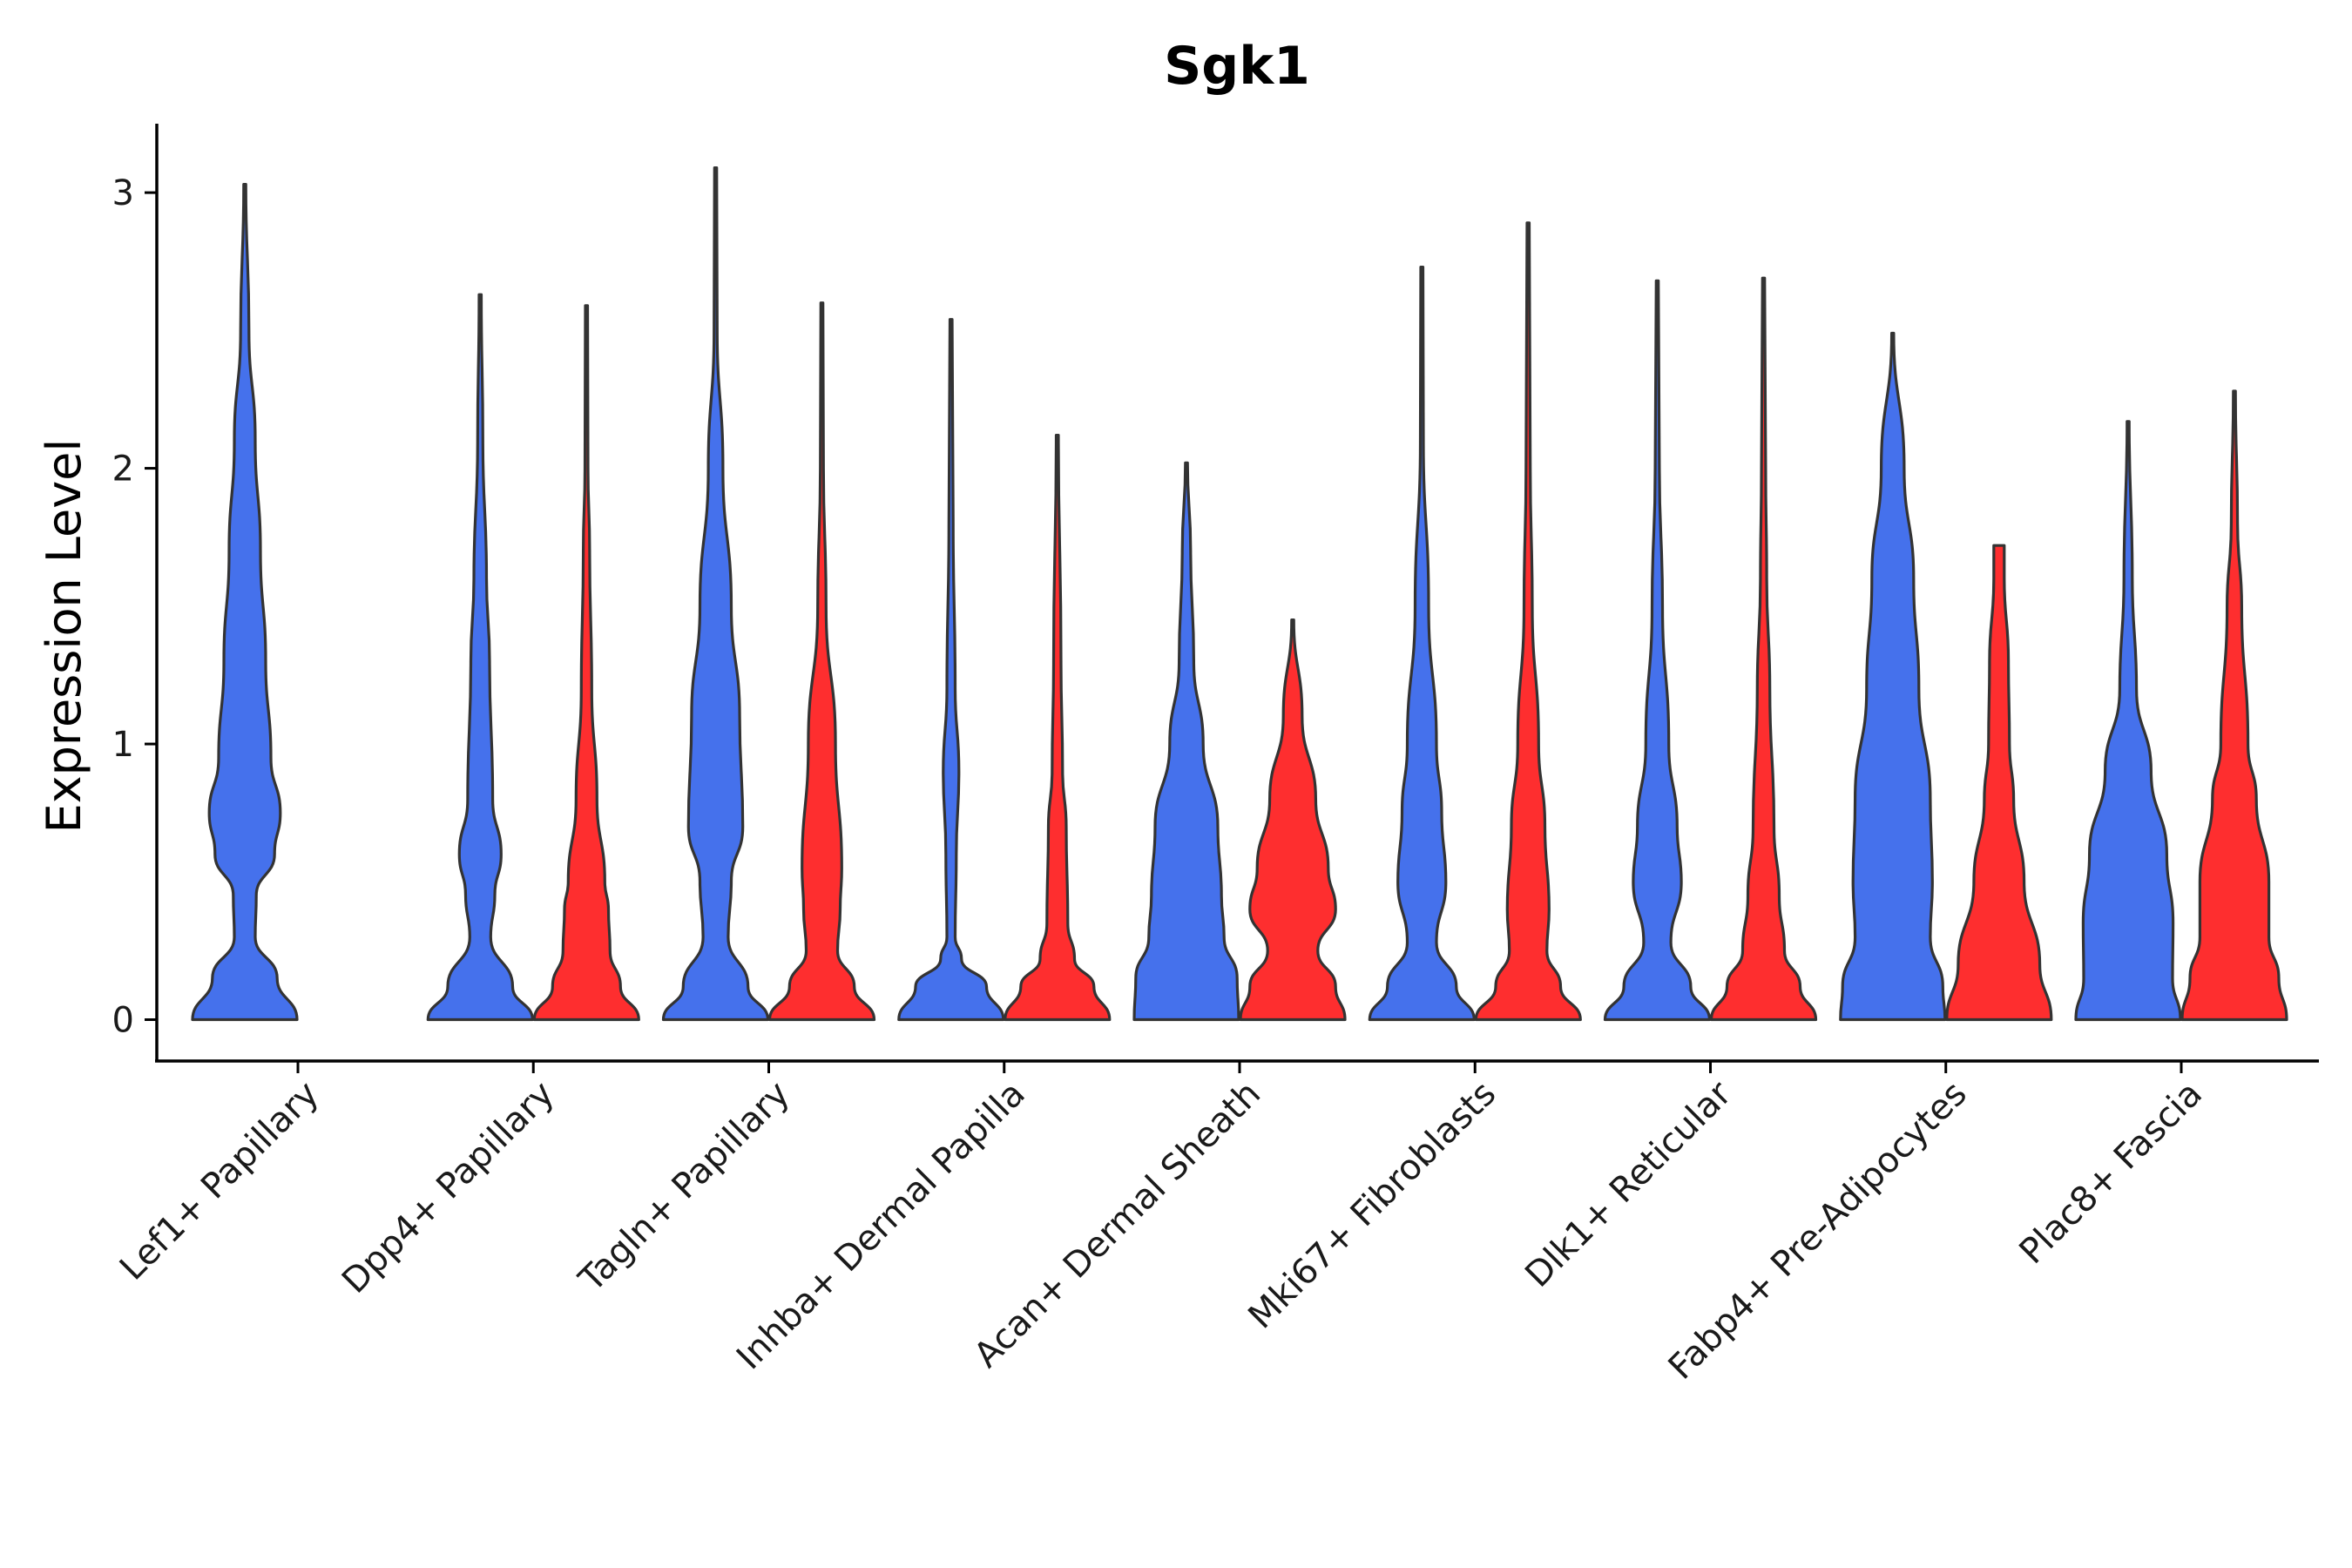 The image size is (2352, 1568). I want to click on x-tick-label: Tagln+ Papillary, so click(684, 1187).